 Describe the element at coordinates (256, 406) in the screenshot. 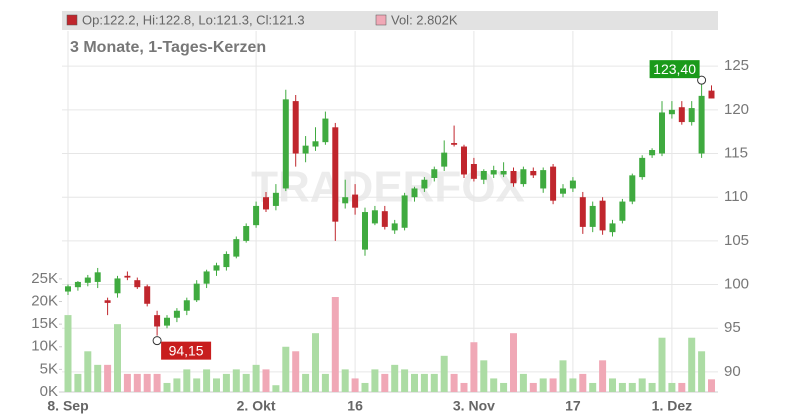

I see `x-tick-label: 2. Okt` at that location.